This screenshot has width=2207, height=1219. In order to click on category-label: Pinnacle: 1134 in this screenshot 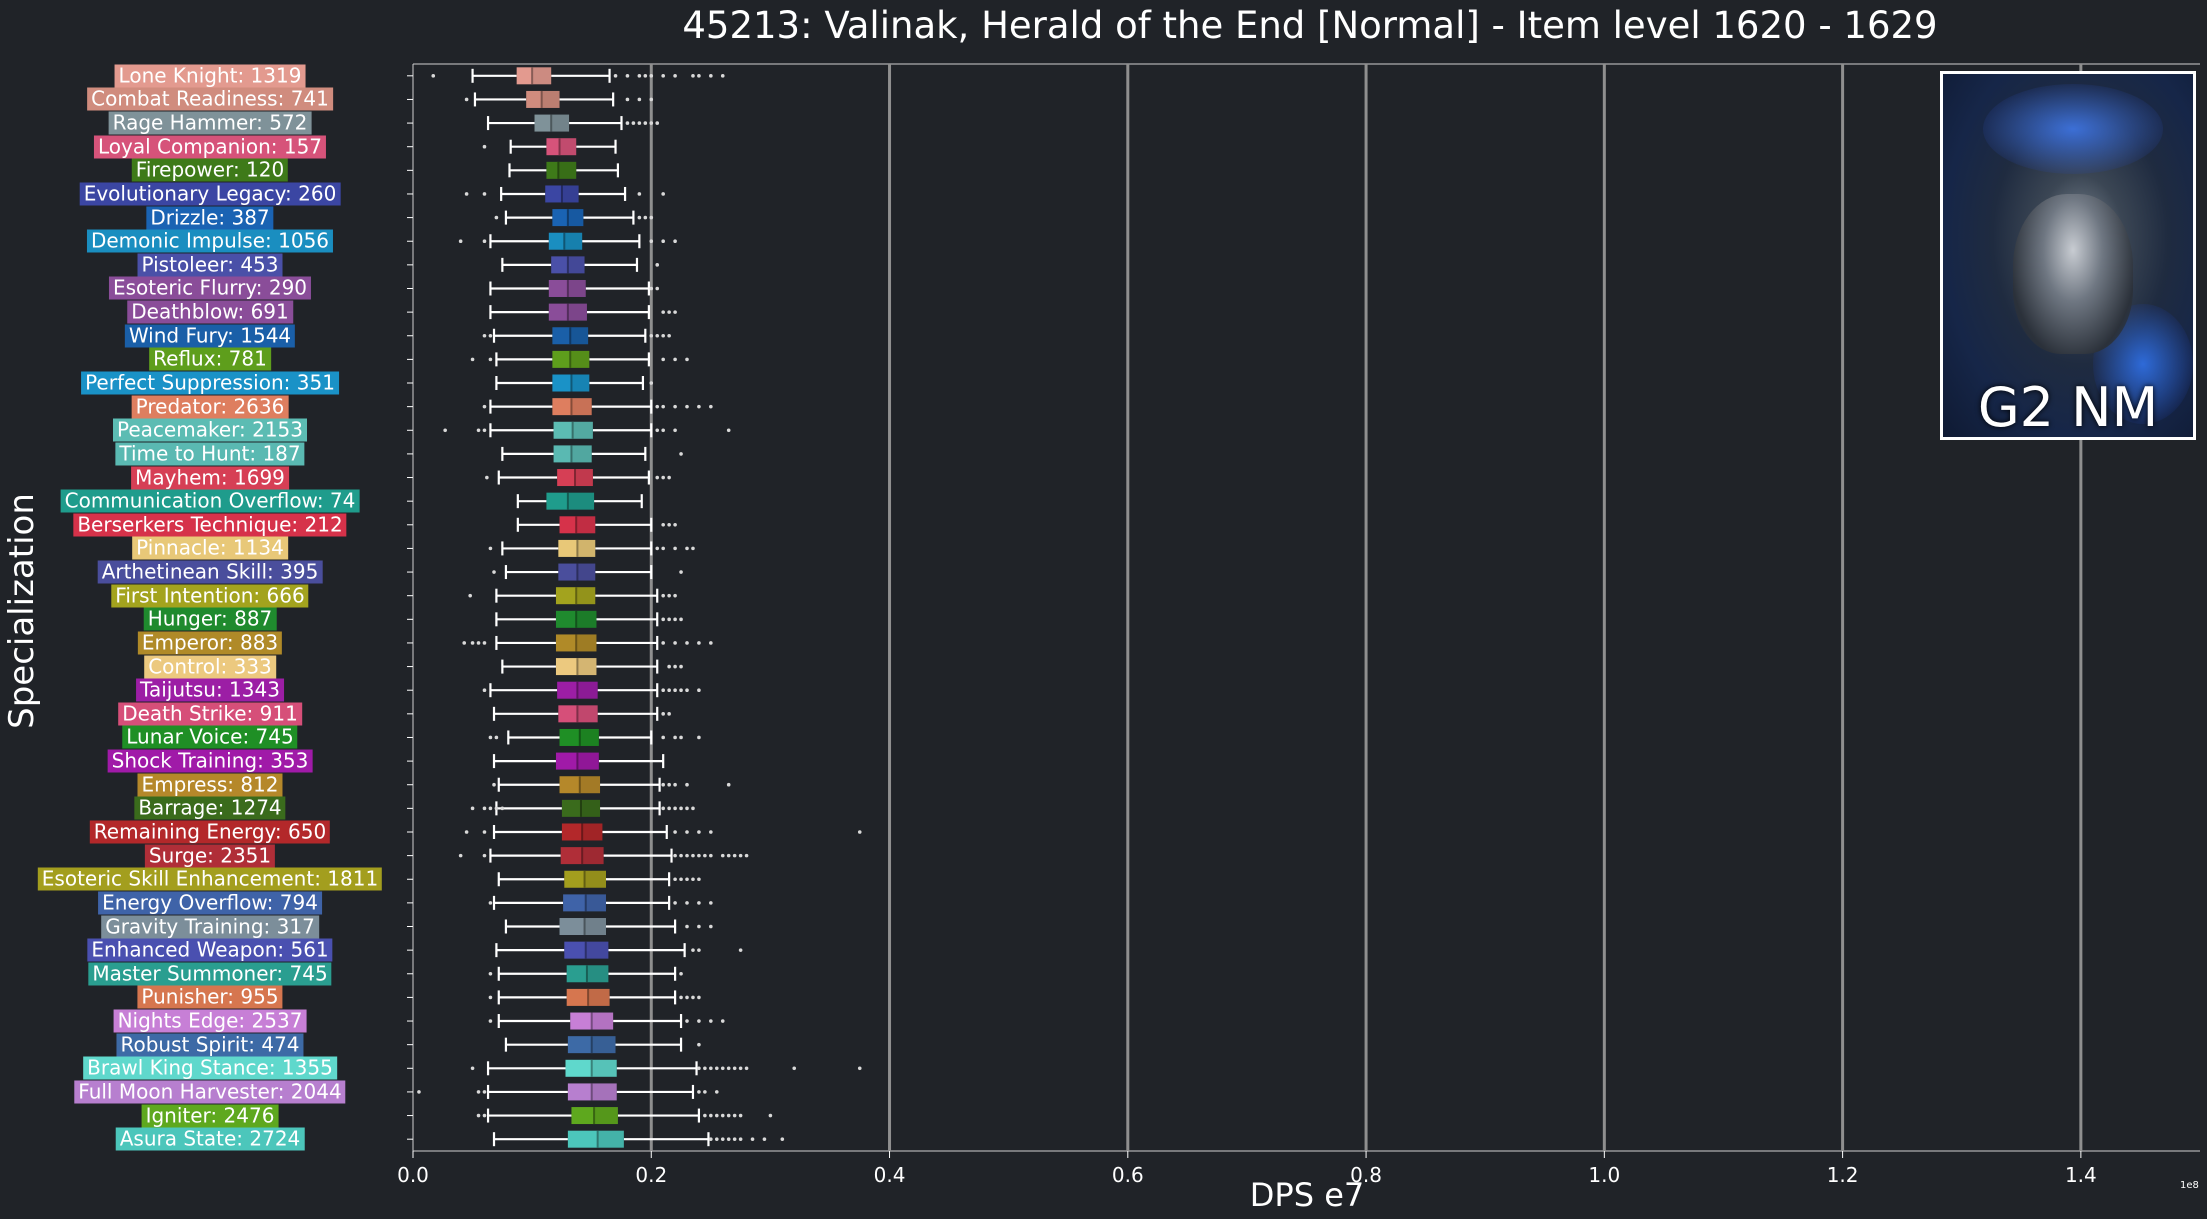, I will do `click(210, 548)`.